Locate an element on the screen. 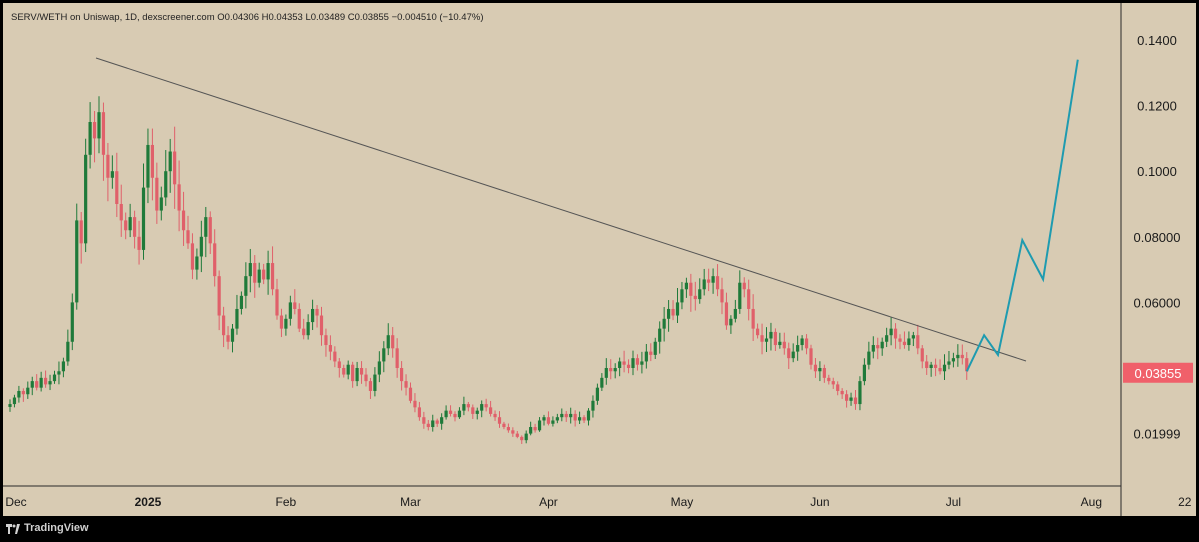 This screenshot has height=542, width=1199. date-tick-label: Feb is located at coordinates (286, 502).